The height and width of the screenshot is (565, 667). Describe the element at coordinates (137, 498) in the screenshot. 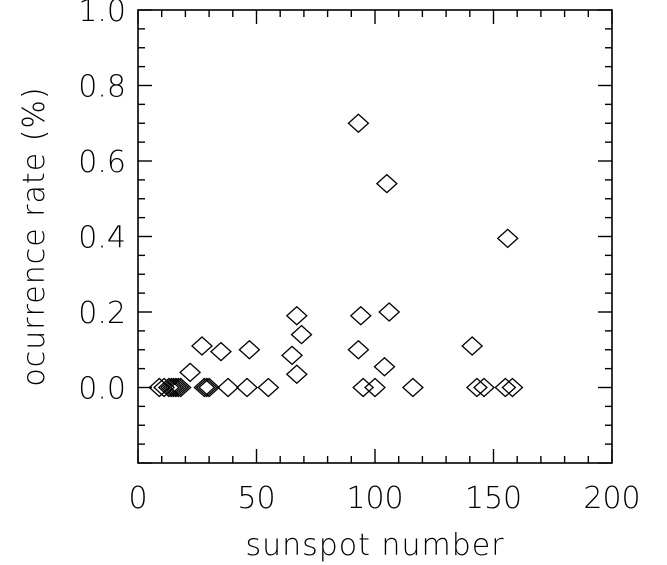

I see `x-tick-label: 0` at that location.